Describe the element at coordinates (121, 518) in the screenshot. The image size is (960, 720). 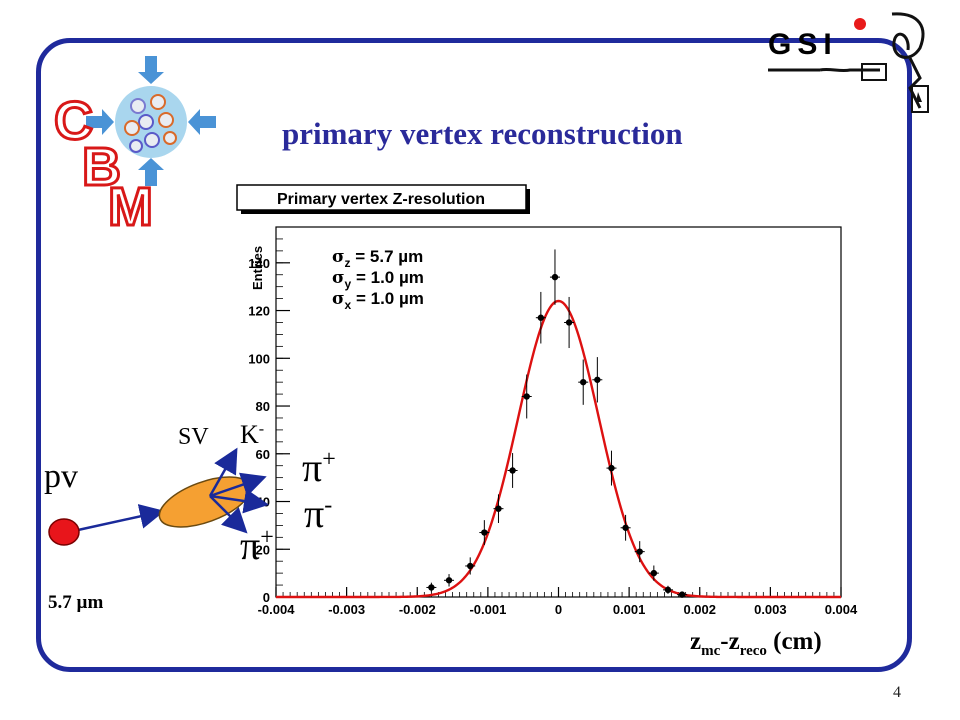
I see `pv-to-sv-track` at that location.